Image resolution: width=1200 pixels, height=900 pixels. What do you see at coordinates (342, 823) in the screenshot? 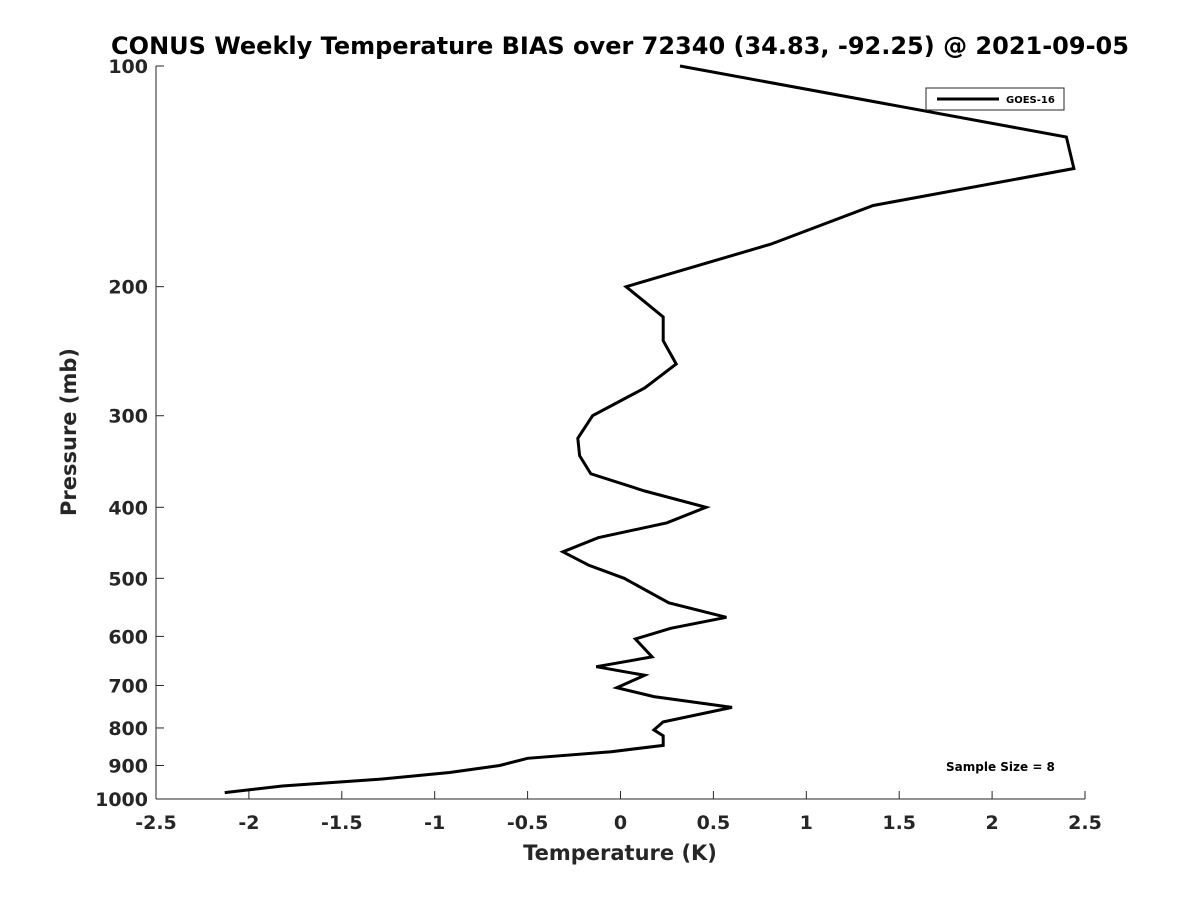
I see `x-tick-label: -1.5` at bounding box center [342, 823].